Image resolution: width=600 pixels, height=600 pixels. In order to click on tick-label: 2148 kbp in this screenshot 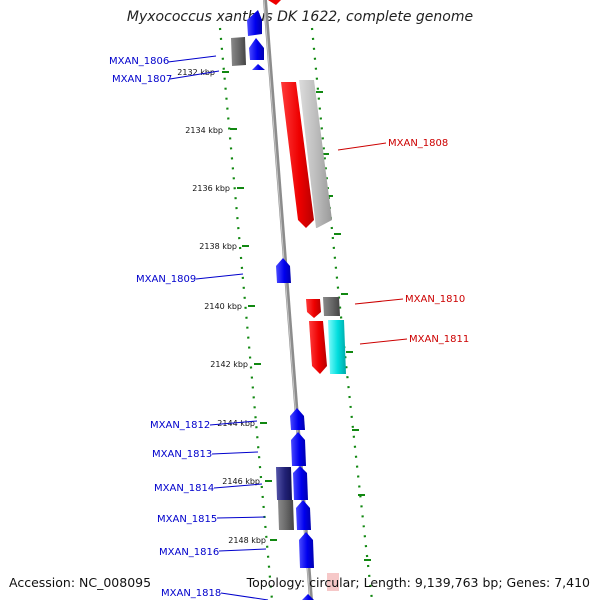, I will do `click(247, 540)`.